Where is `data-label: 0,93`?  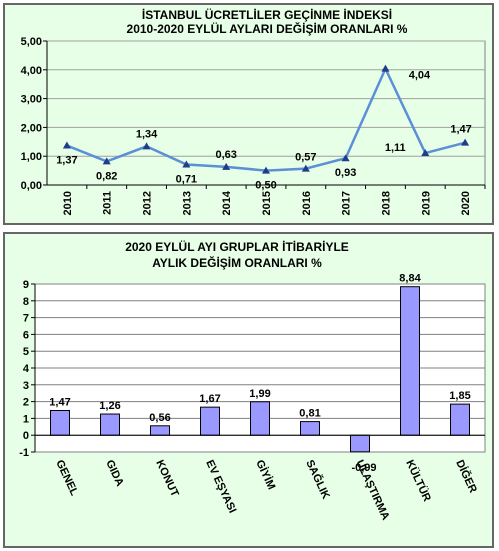
data-label: 0,93 is located at coordinates (345, 173).